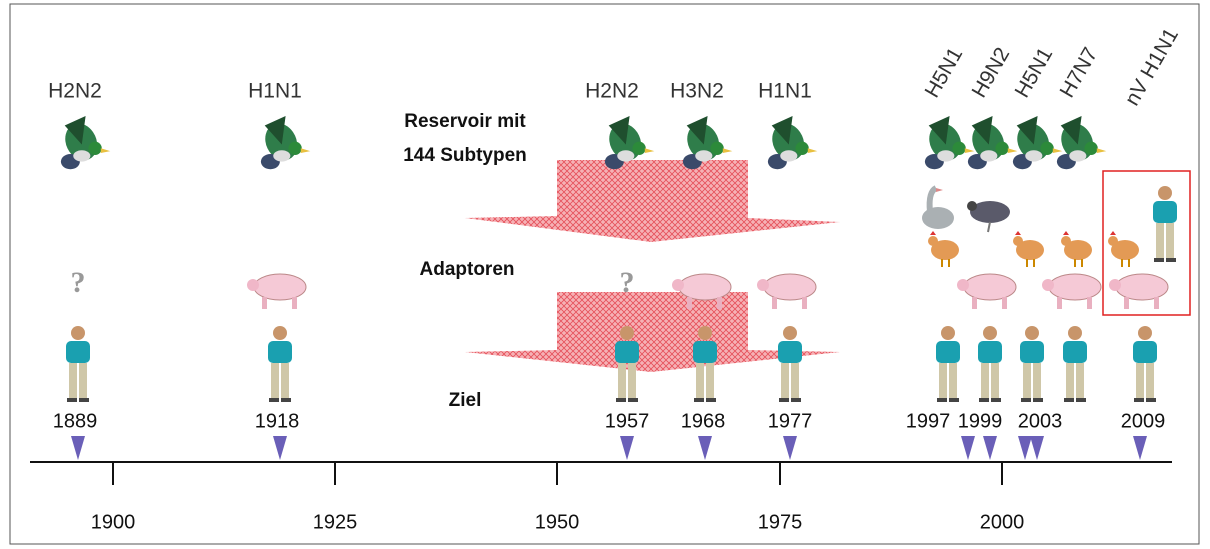  I want to click on axis-tick-label: 2000, so click(1002, 522).